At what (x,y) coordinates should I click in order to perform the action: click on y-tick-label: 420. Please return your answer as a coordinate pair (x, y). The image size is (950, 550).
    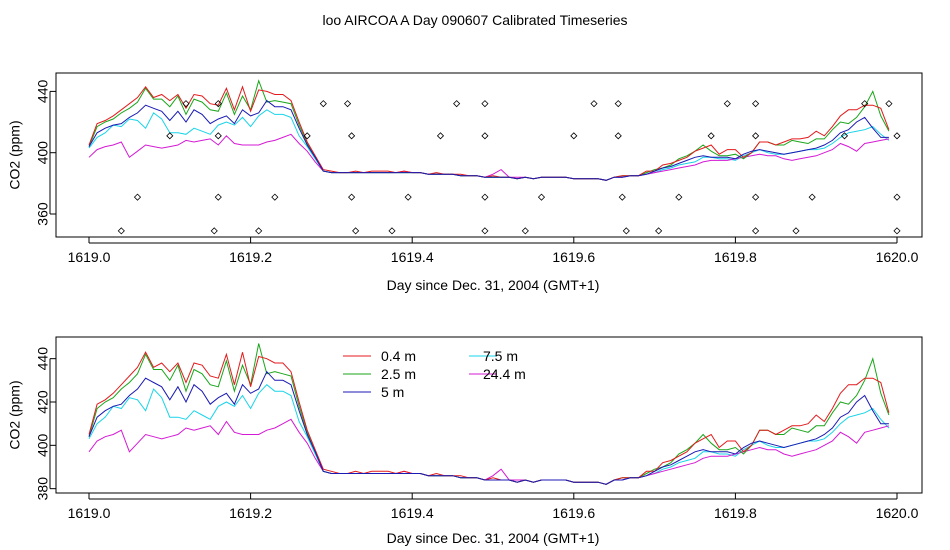
    Looking at the image, I should click on (43, 402).